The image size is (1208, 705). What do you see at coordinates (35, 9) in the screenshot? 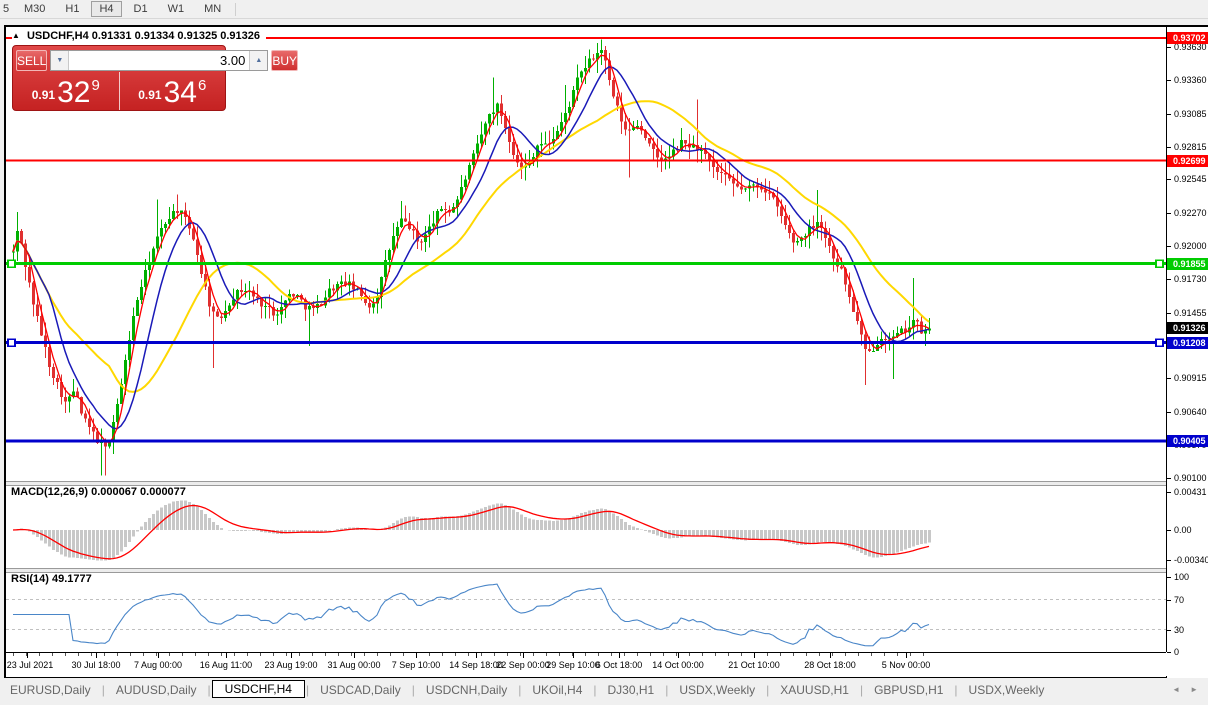
I see `timeframe-button-m30: M30` at bounding box center [35, 9].